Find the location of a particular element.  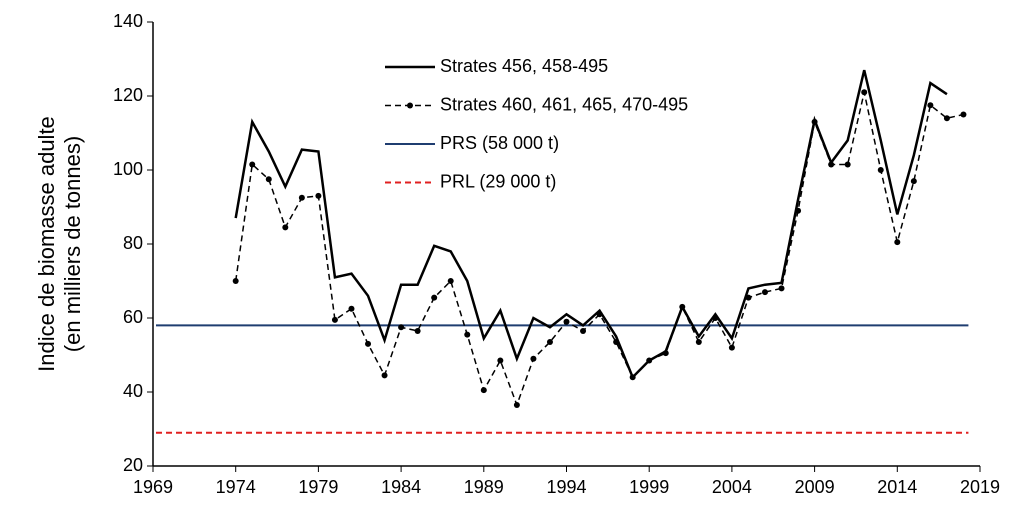

y-tick-label: 20 is located at coordinates (133, 465).